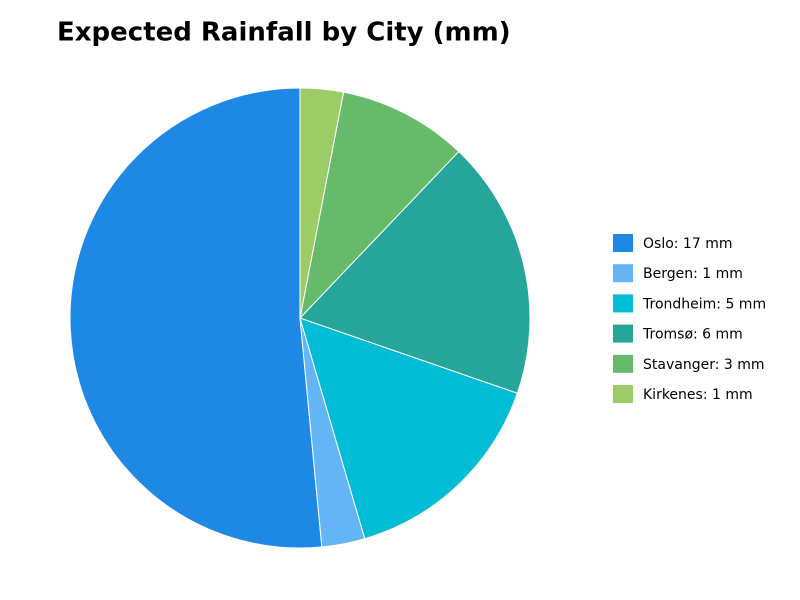 Image resolution: width=800 pixels, height=600 pixels. What do you see at coordinates (704, 304) in the screenshot?
I see `legend-label: Trondheim: 5 mm` at bounding box center [704, 304].